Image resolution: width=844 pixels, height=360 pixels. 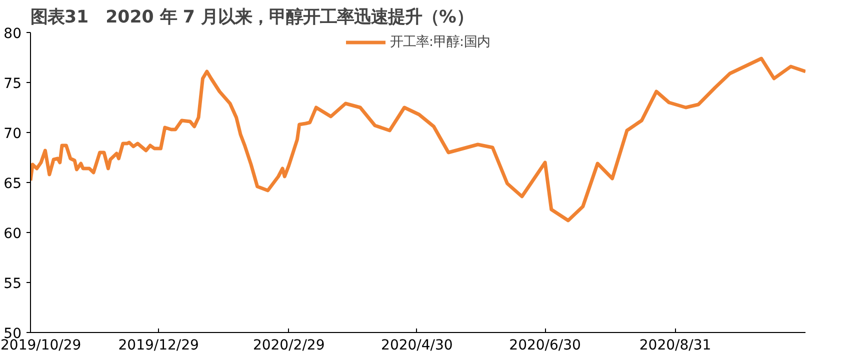 I want to click on x-tick-label: 2019/12/29, so click(x=158, y=346).